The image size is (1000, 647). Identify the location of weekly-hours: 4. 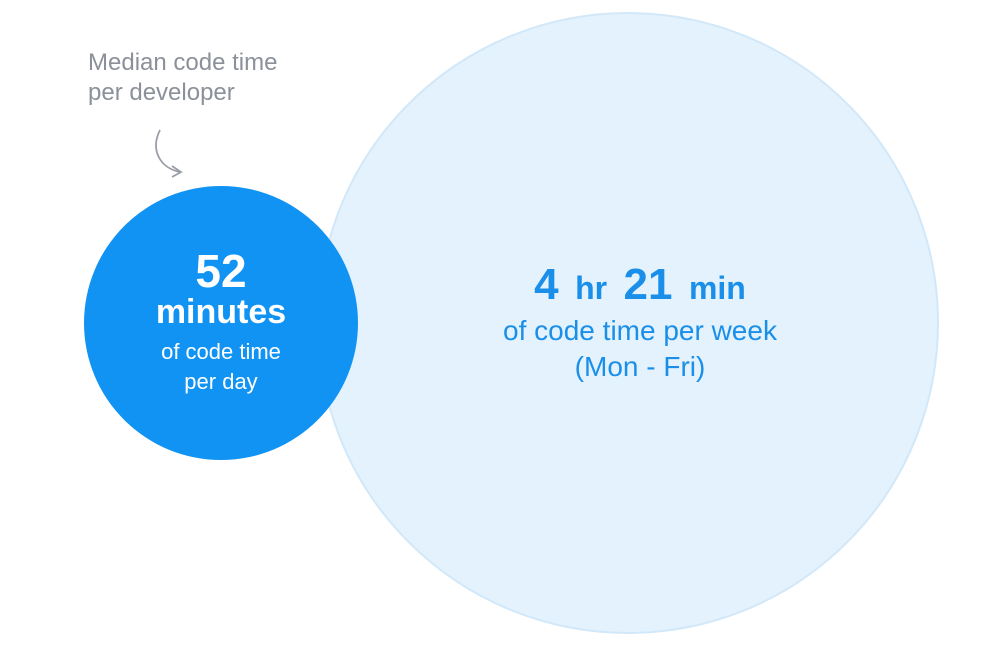
(546, 284).